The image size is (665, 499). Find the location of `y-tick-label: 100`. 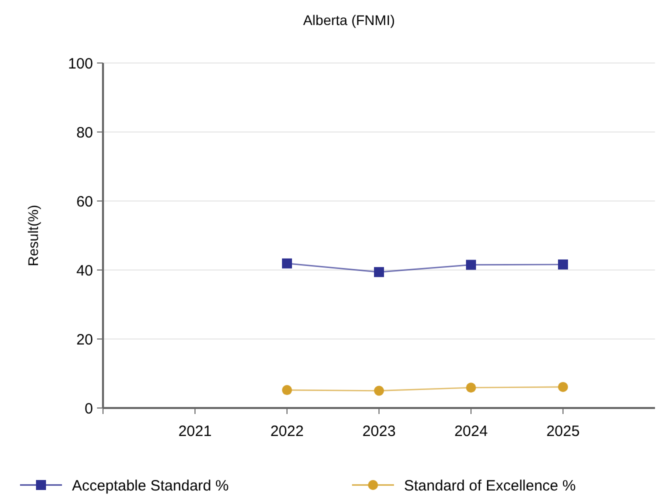

y-tick-label: 100 is located at coordinates (80, 63).